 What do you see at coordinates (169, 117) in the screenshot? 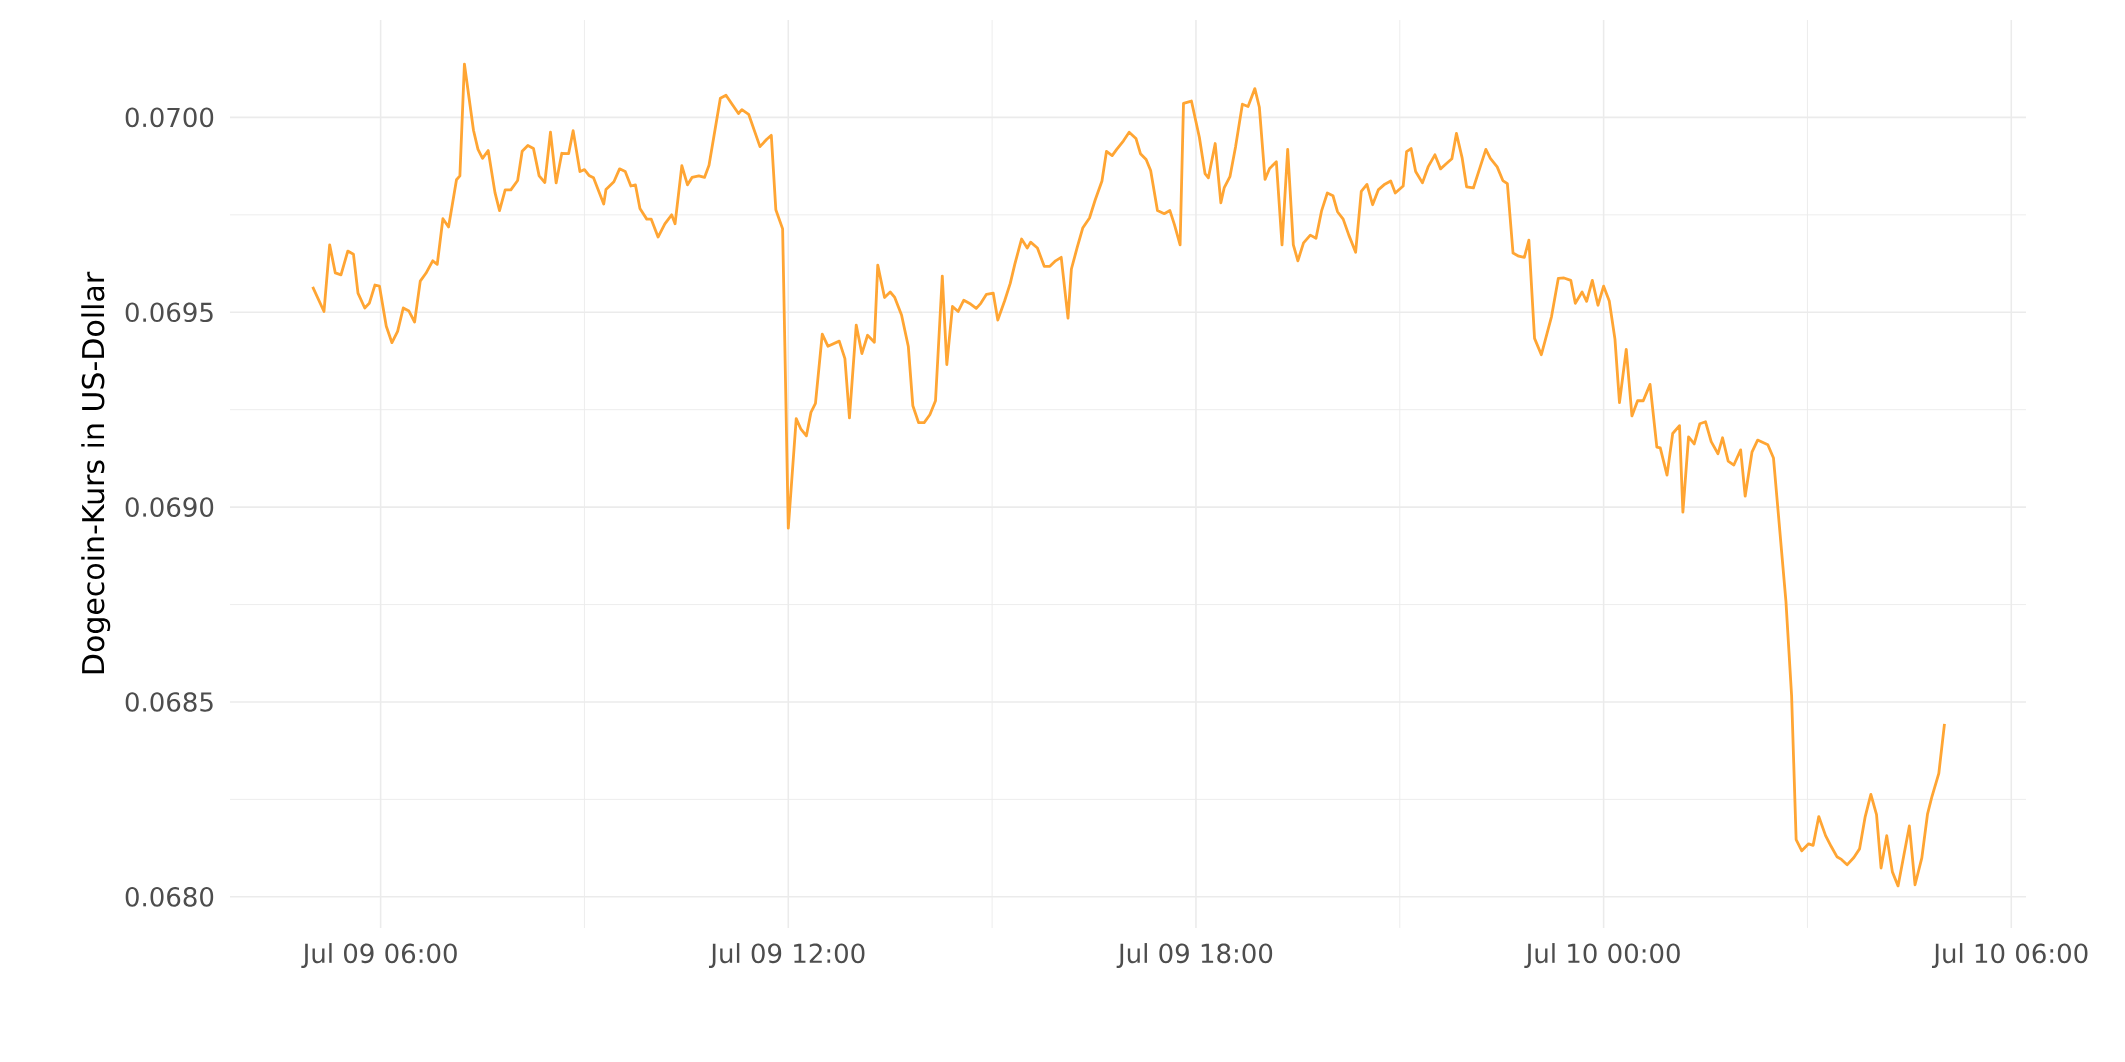
I see `y-tick-label: 0.0700` at bounding box center [169, 117].